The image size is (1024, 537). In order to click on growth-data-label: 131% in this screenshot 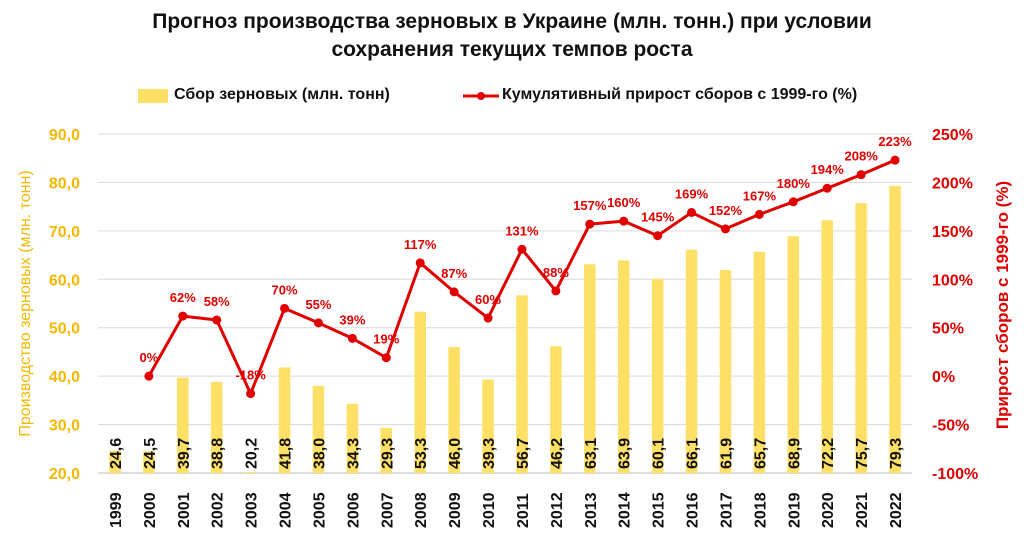, I will do `click(522, 230)`.